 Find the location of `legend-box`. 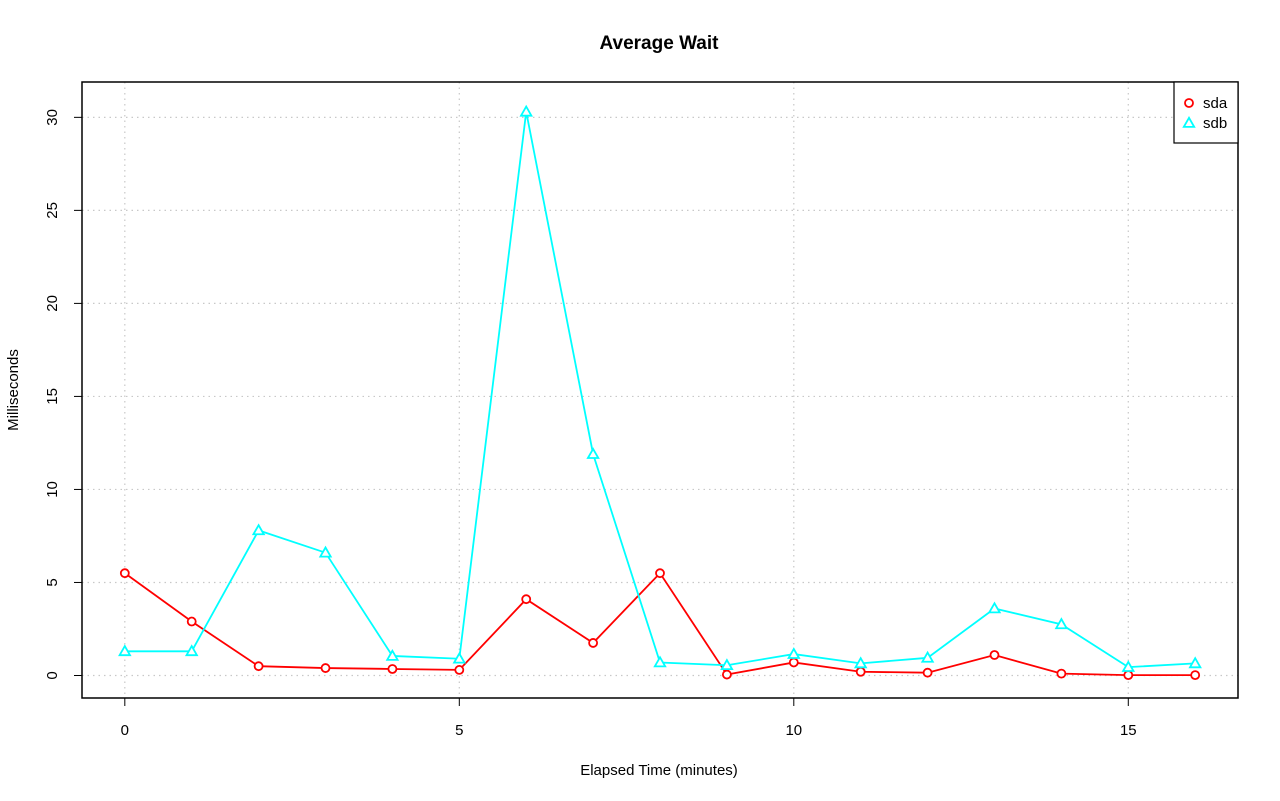

legend-box is located at coordinates (1206, 112).